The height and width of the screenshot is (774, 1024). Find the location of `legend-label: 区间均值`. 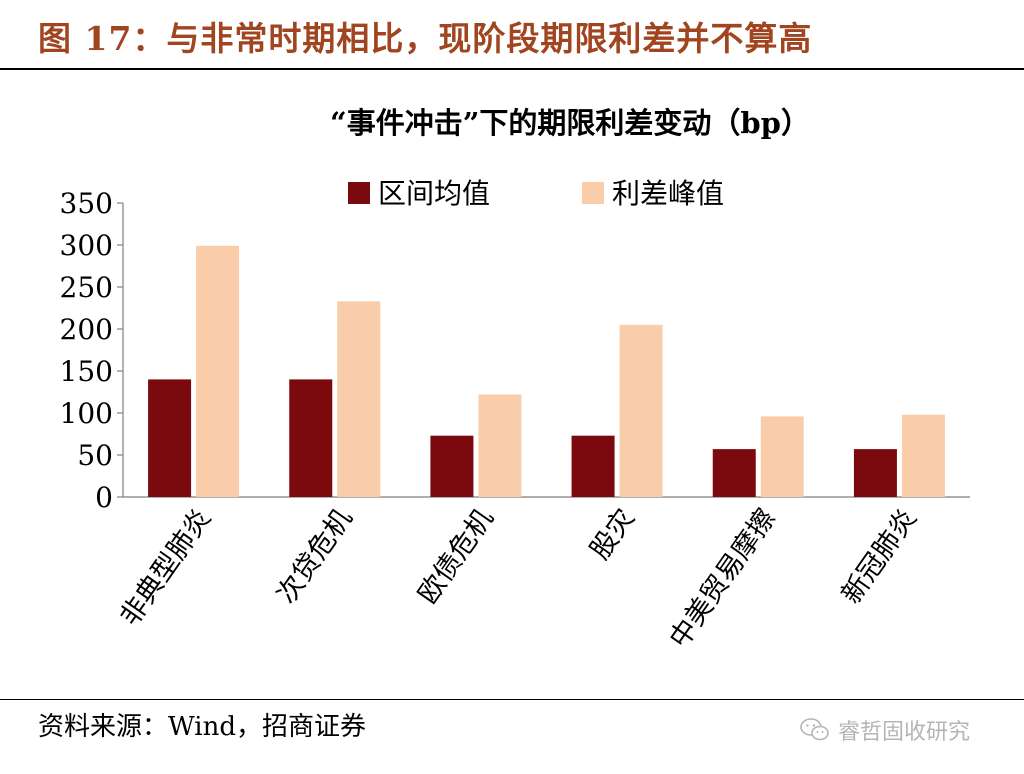

legend-label: 区间均值 is located at coordinates (434, 193).